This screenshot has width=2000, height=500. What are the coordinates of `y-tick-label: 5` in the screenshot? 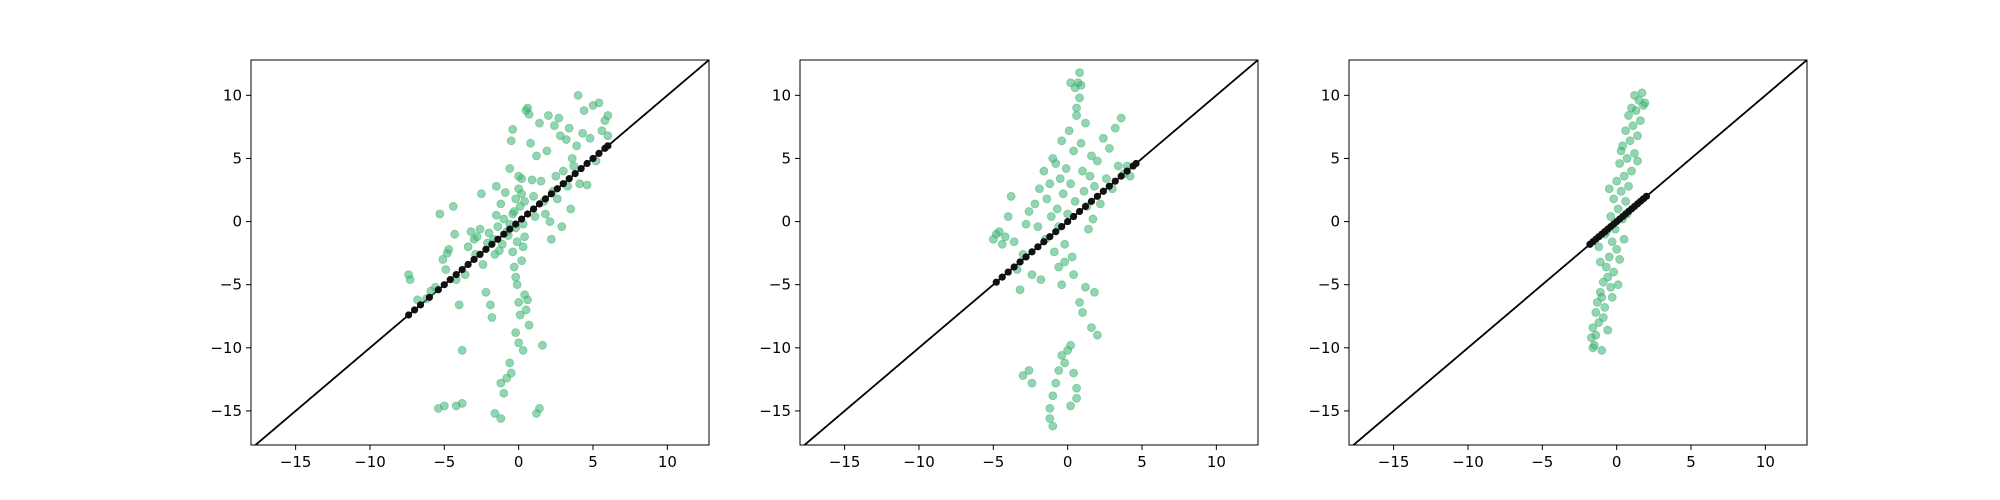 It's located at (237, 158).